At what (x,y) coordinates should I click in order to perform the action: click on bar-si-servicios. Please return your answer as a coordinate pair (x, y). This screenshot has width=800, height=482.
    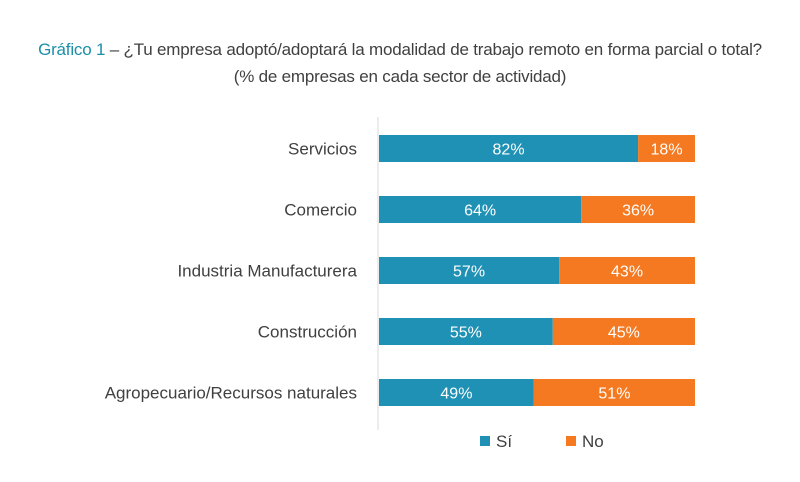
    Looking at the image, I should click on (509, 148).